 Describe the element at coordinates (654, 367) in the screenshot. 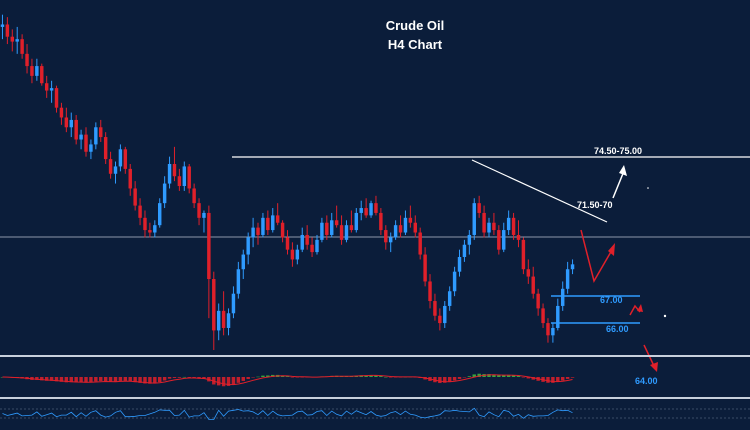

I see `forecast-down-arrowhead` at that location.